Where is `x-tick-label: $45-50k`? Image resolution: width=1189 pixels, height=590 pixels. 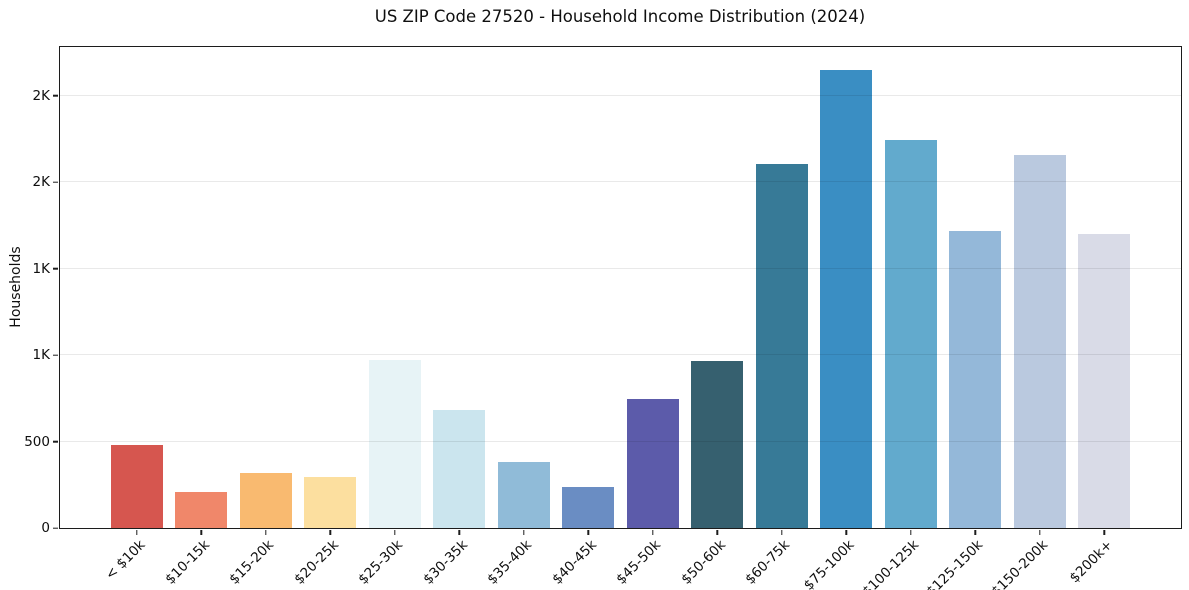 x-tick-label: $45-50k is located at coordinates (639, 562).